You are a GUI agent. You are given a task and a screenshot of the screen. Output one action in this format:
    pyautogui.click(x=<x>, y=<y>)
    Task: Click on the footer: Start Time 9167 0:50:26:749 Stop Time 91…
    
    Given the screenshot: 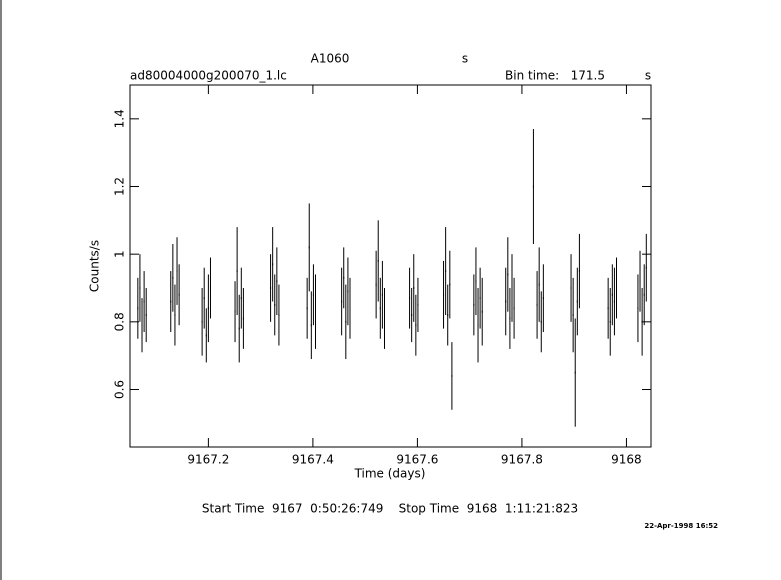 What is the action you would take?
    pyautogui.click(x=390, y=509)
    